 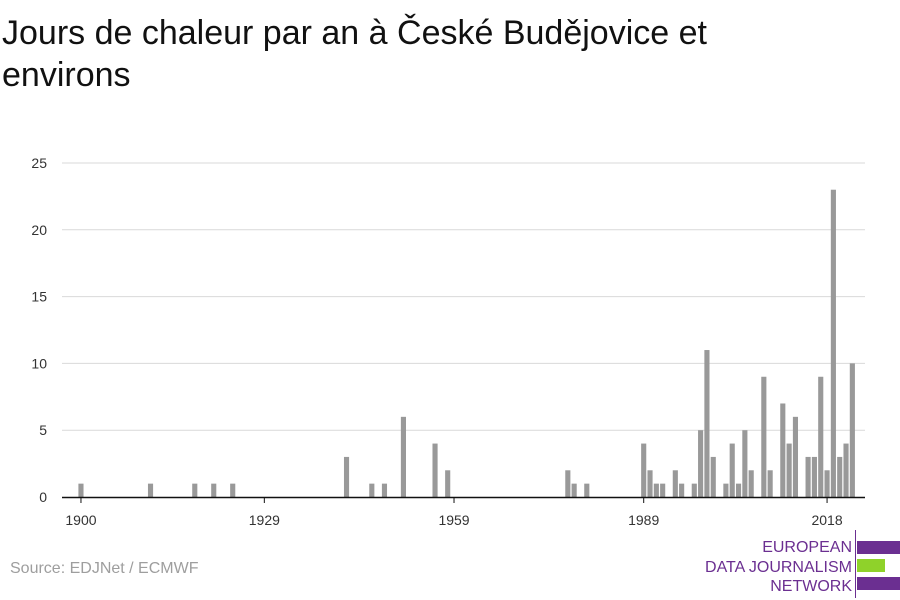 What do you see at coordinates (878, 547) in the screenshot?
I see `logo-bar-purple-top` at bounding box center [878, 547].